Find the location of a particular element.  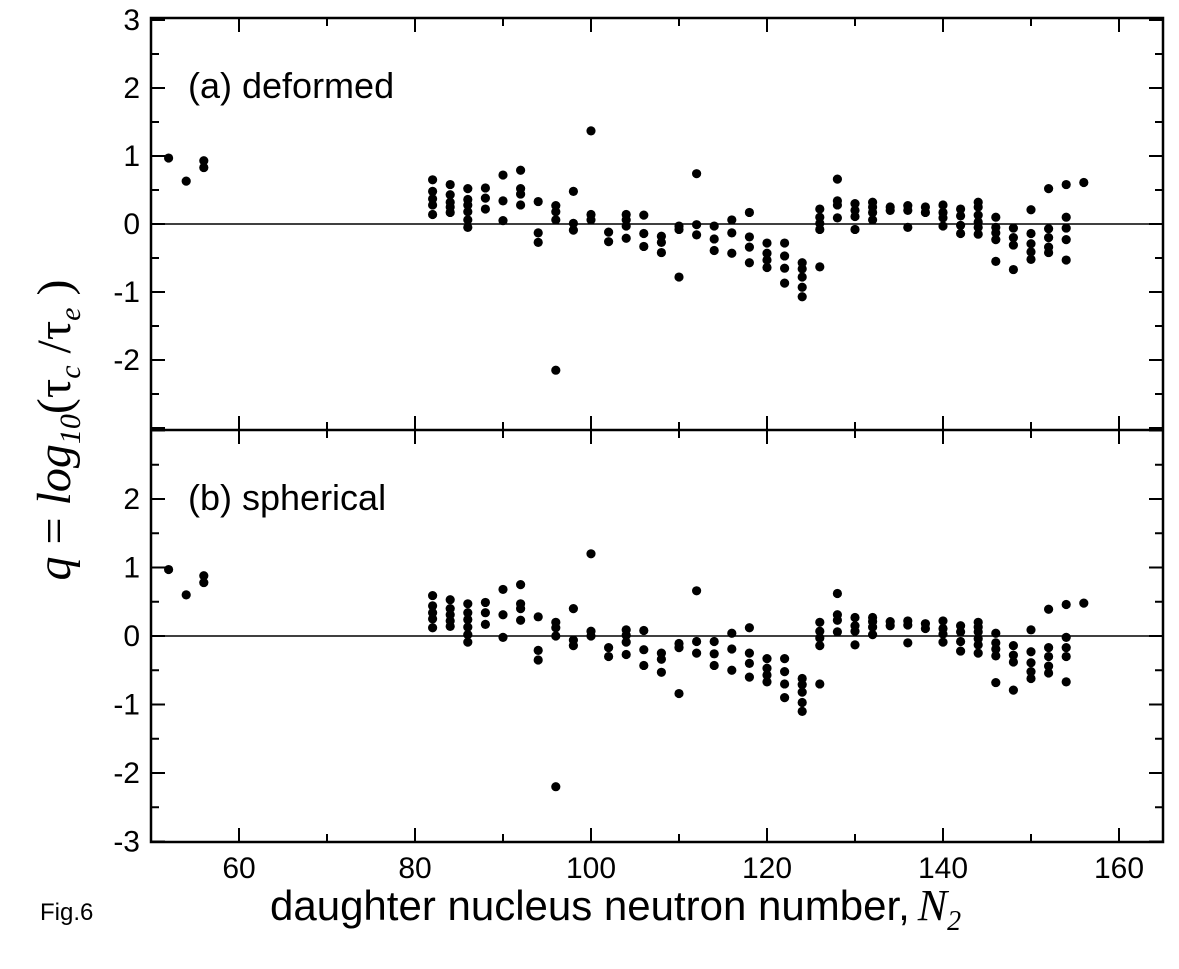

y-tick-labels-a: 3 2 1 0 -1 -2 is located at coordinates (126, 190).